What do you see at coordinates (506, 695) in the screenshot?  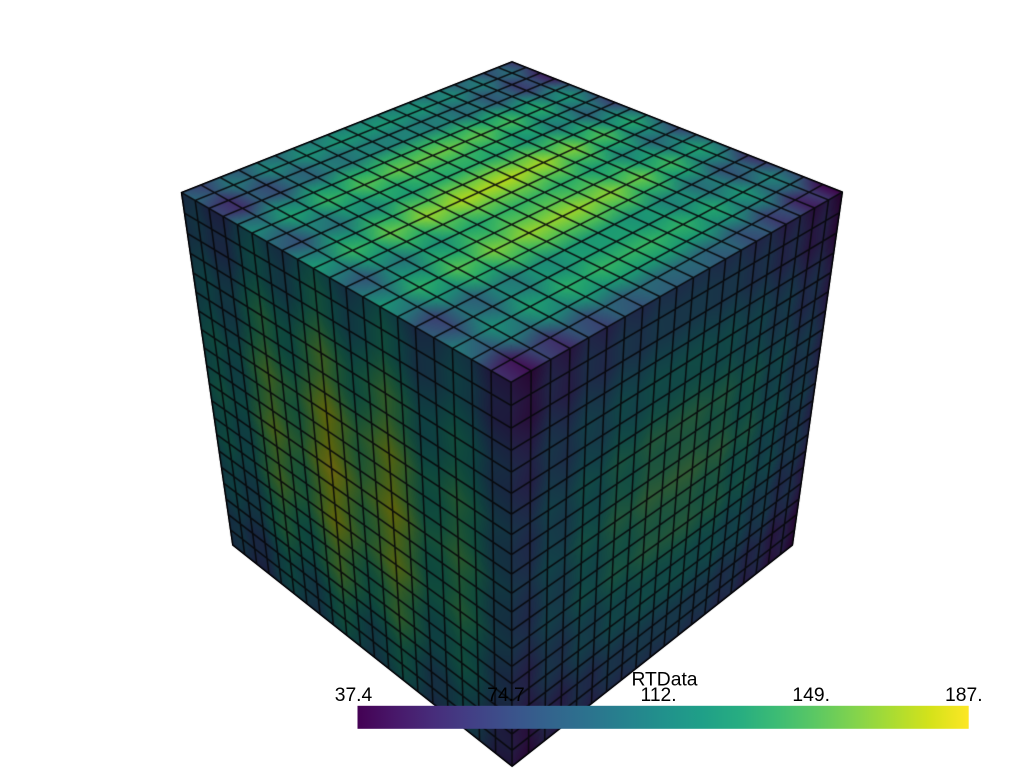 I see `svg-text: 74.7` at bounding box center [506, 695].